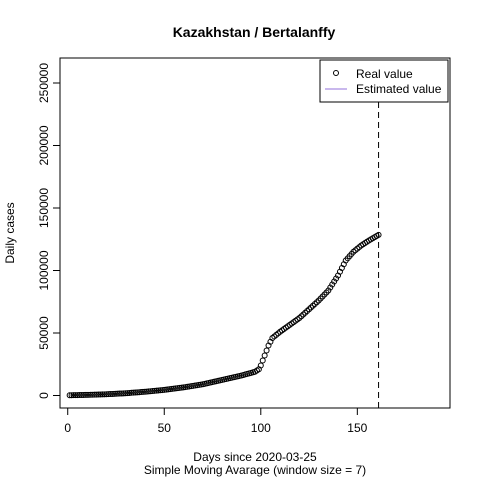 This screenshot has width=480, height=480. Describe the element at coordinates (216, 421) in the screenshot. I see `x-axis: 0 50 100 150` at that location.